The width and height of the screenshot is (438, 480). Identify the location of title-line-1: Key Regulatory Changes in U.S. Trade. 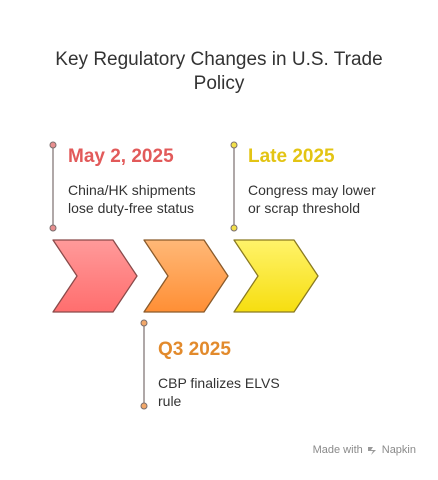
(219, 59).